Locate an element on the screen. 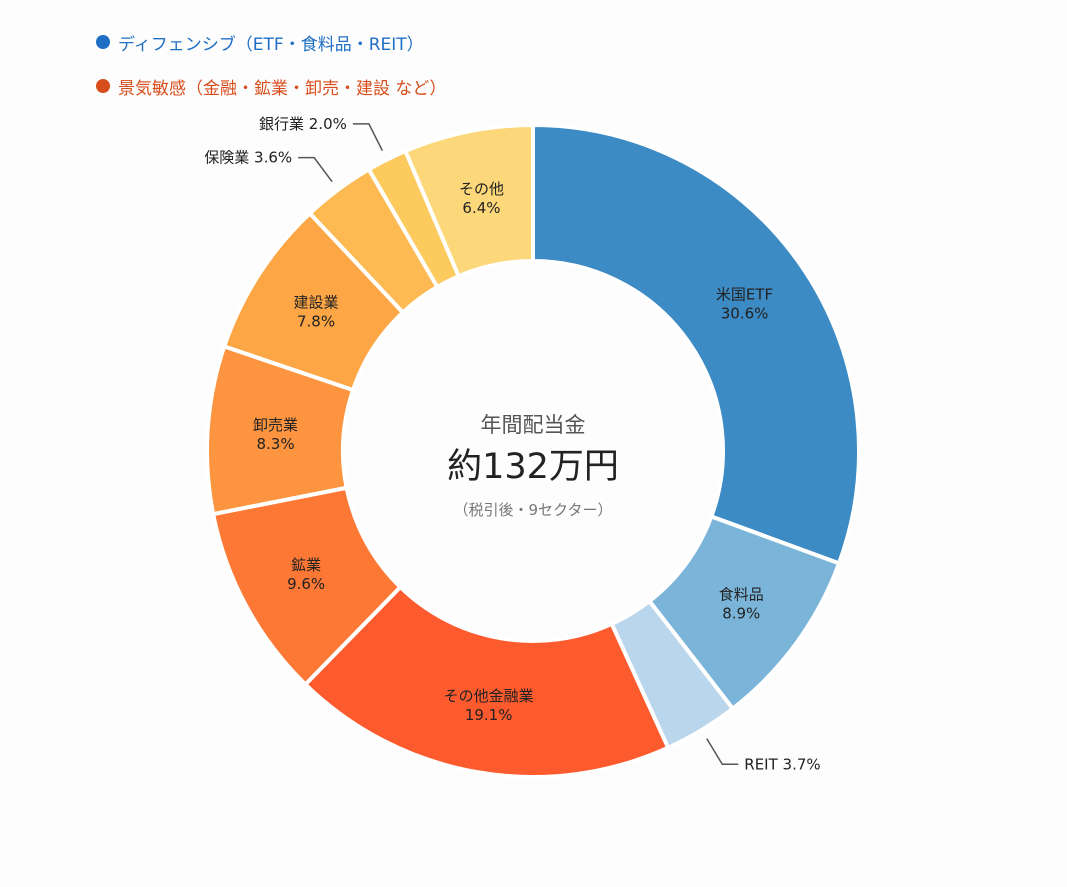 The height and width of the screenshot is (887, 1067). slice-label-4: その他金融業 19.1% is located at coordinates (489, 705).